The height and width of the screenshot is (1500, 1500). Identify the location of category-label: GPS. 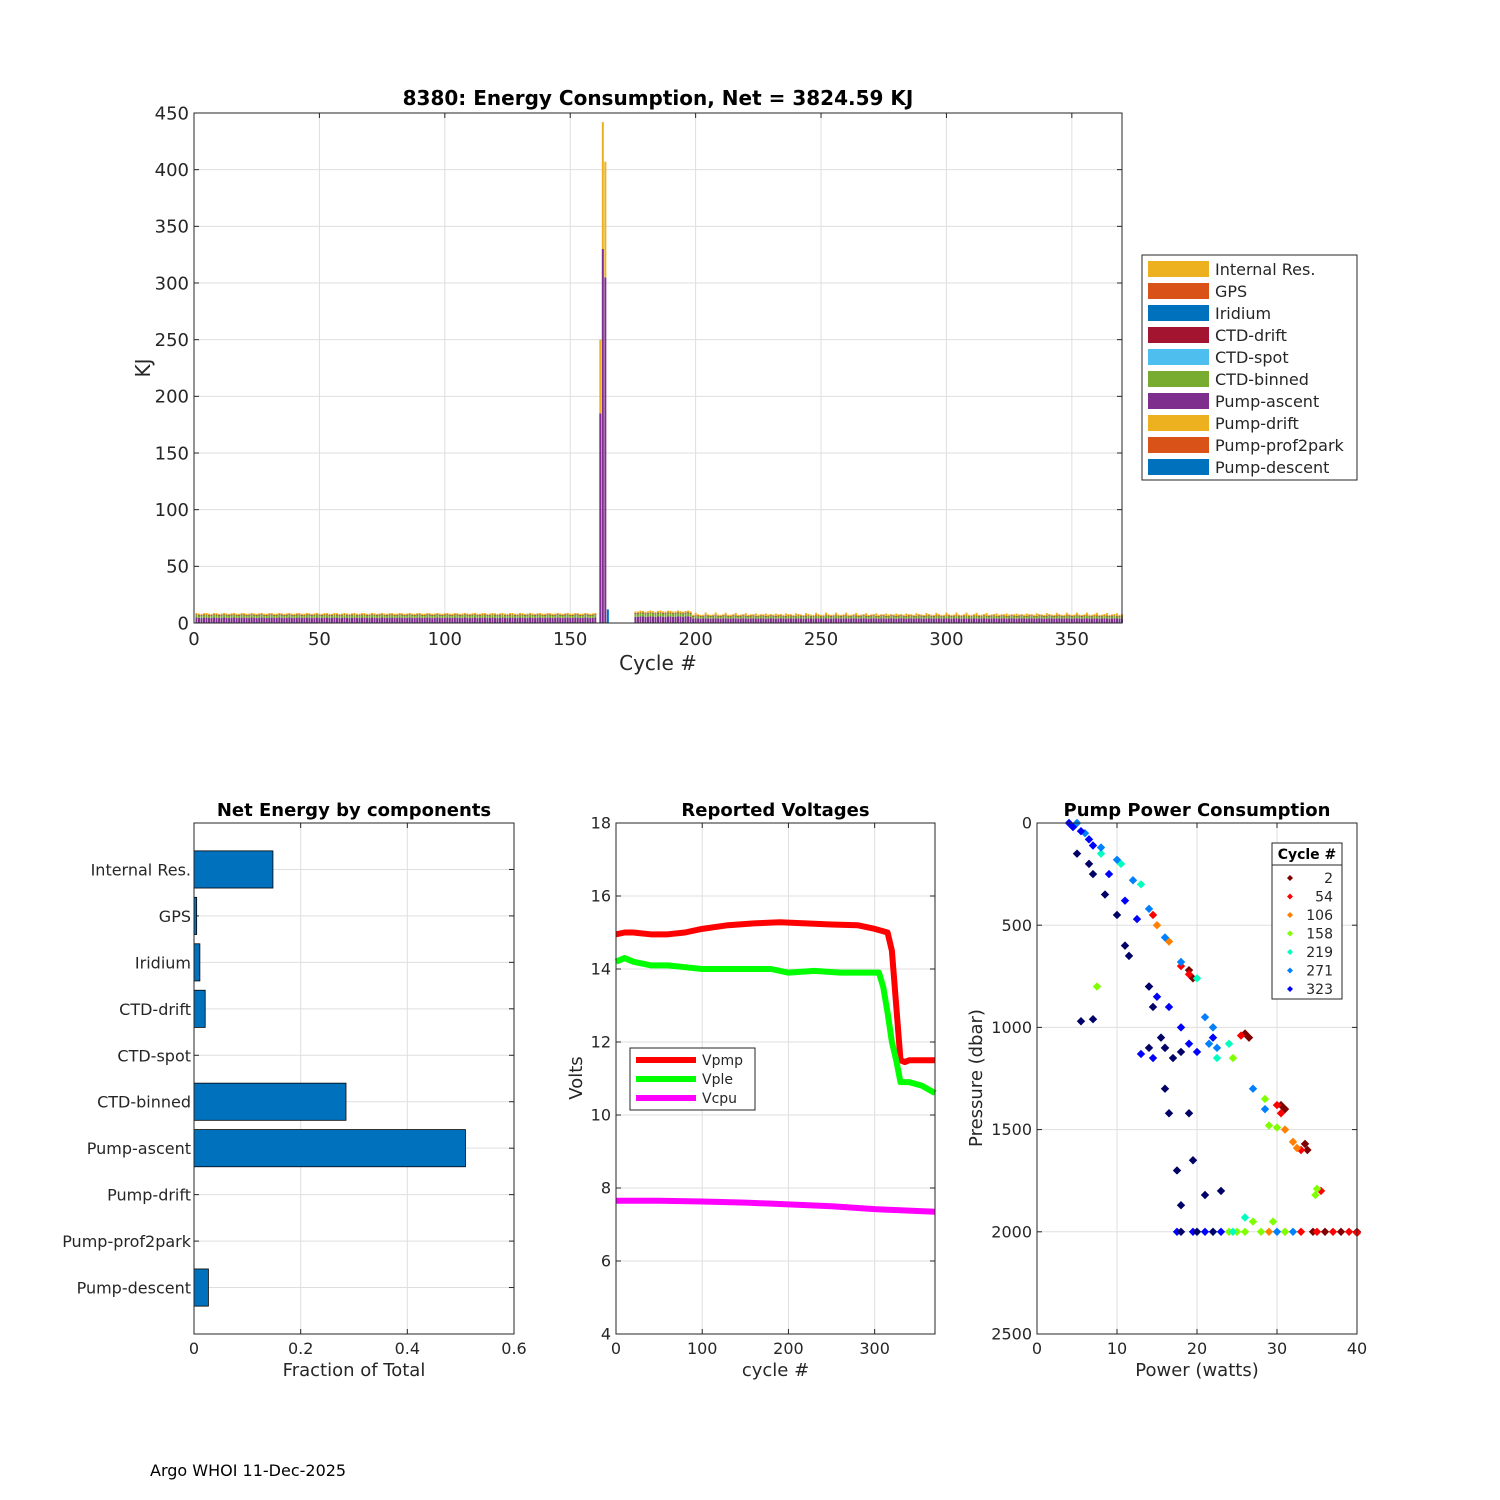
(175, 916).